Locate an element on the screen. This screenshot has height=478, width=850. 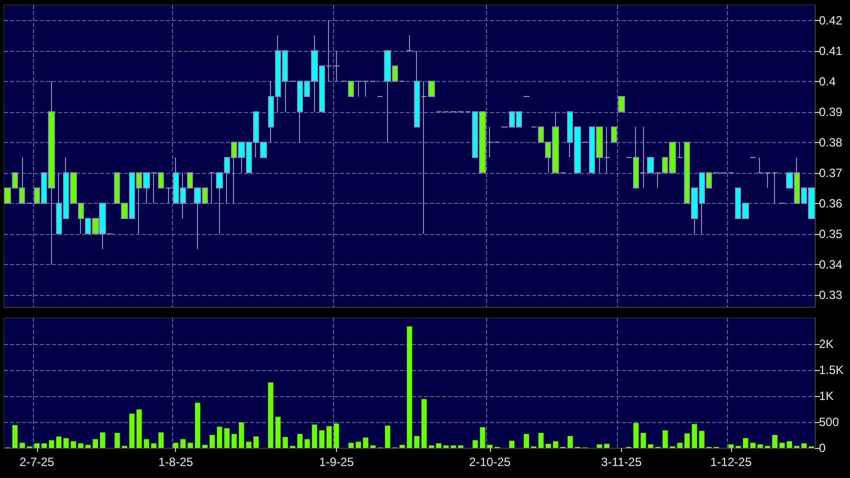
y-tick-label: 0.42 is located at coordinates (831, 20).